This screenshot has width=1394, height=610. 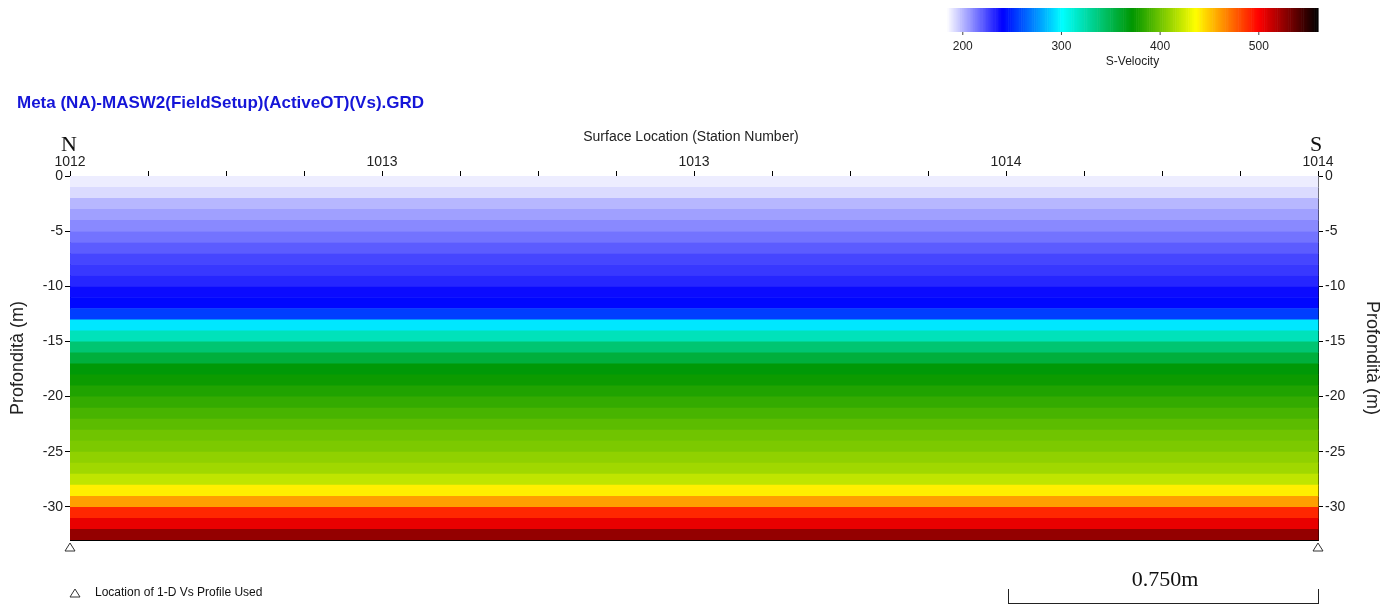 I want to click on text: S, so click(x=1316, y=143).